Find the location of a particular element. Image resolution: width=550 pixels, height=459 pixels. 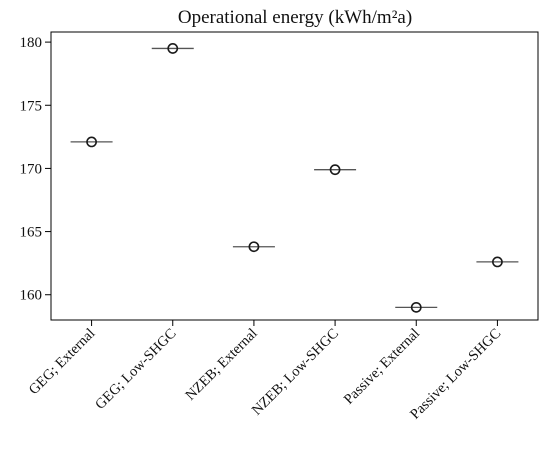

y-tick-label: 180 is located at coordinates (31, 43).